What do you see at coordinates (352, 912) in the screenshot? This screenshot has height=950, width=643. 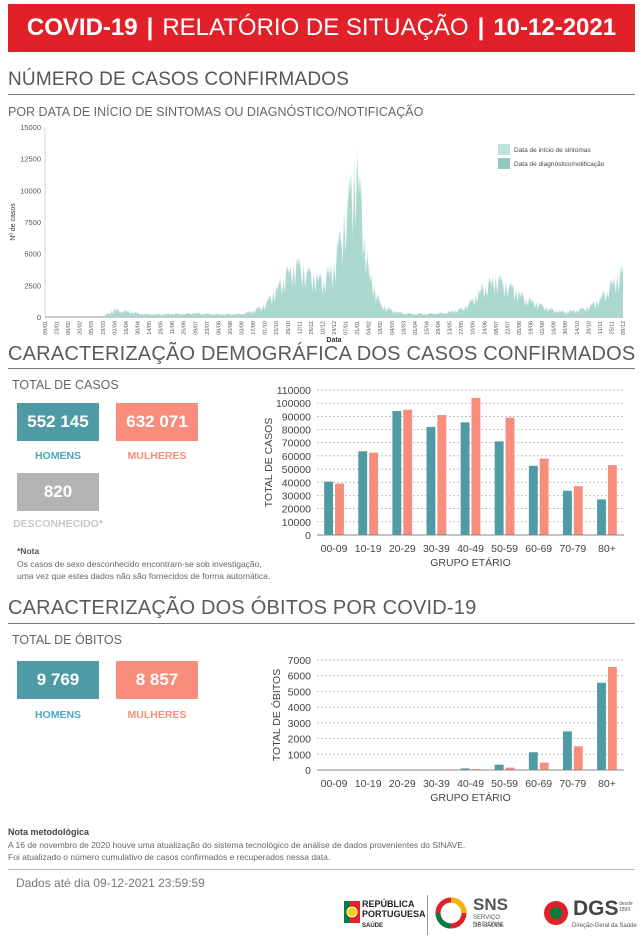 I see `rp-emblem-icon` at bounding box center [352, 912].